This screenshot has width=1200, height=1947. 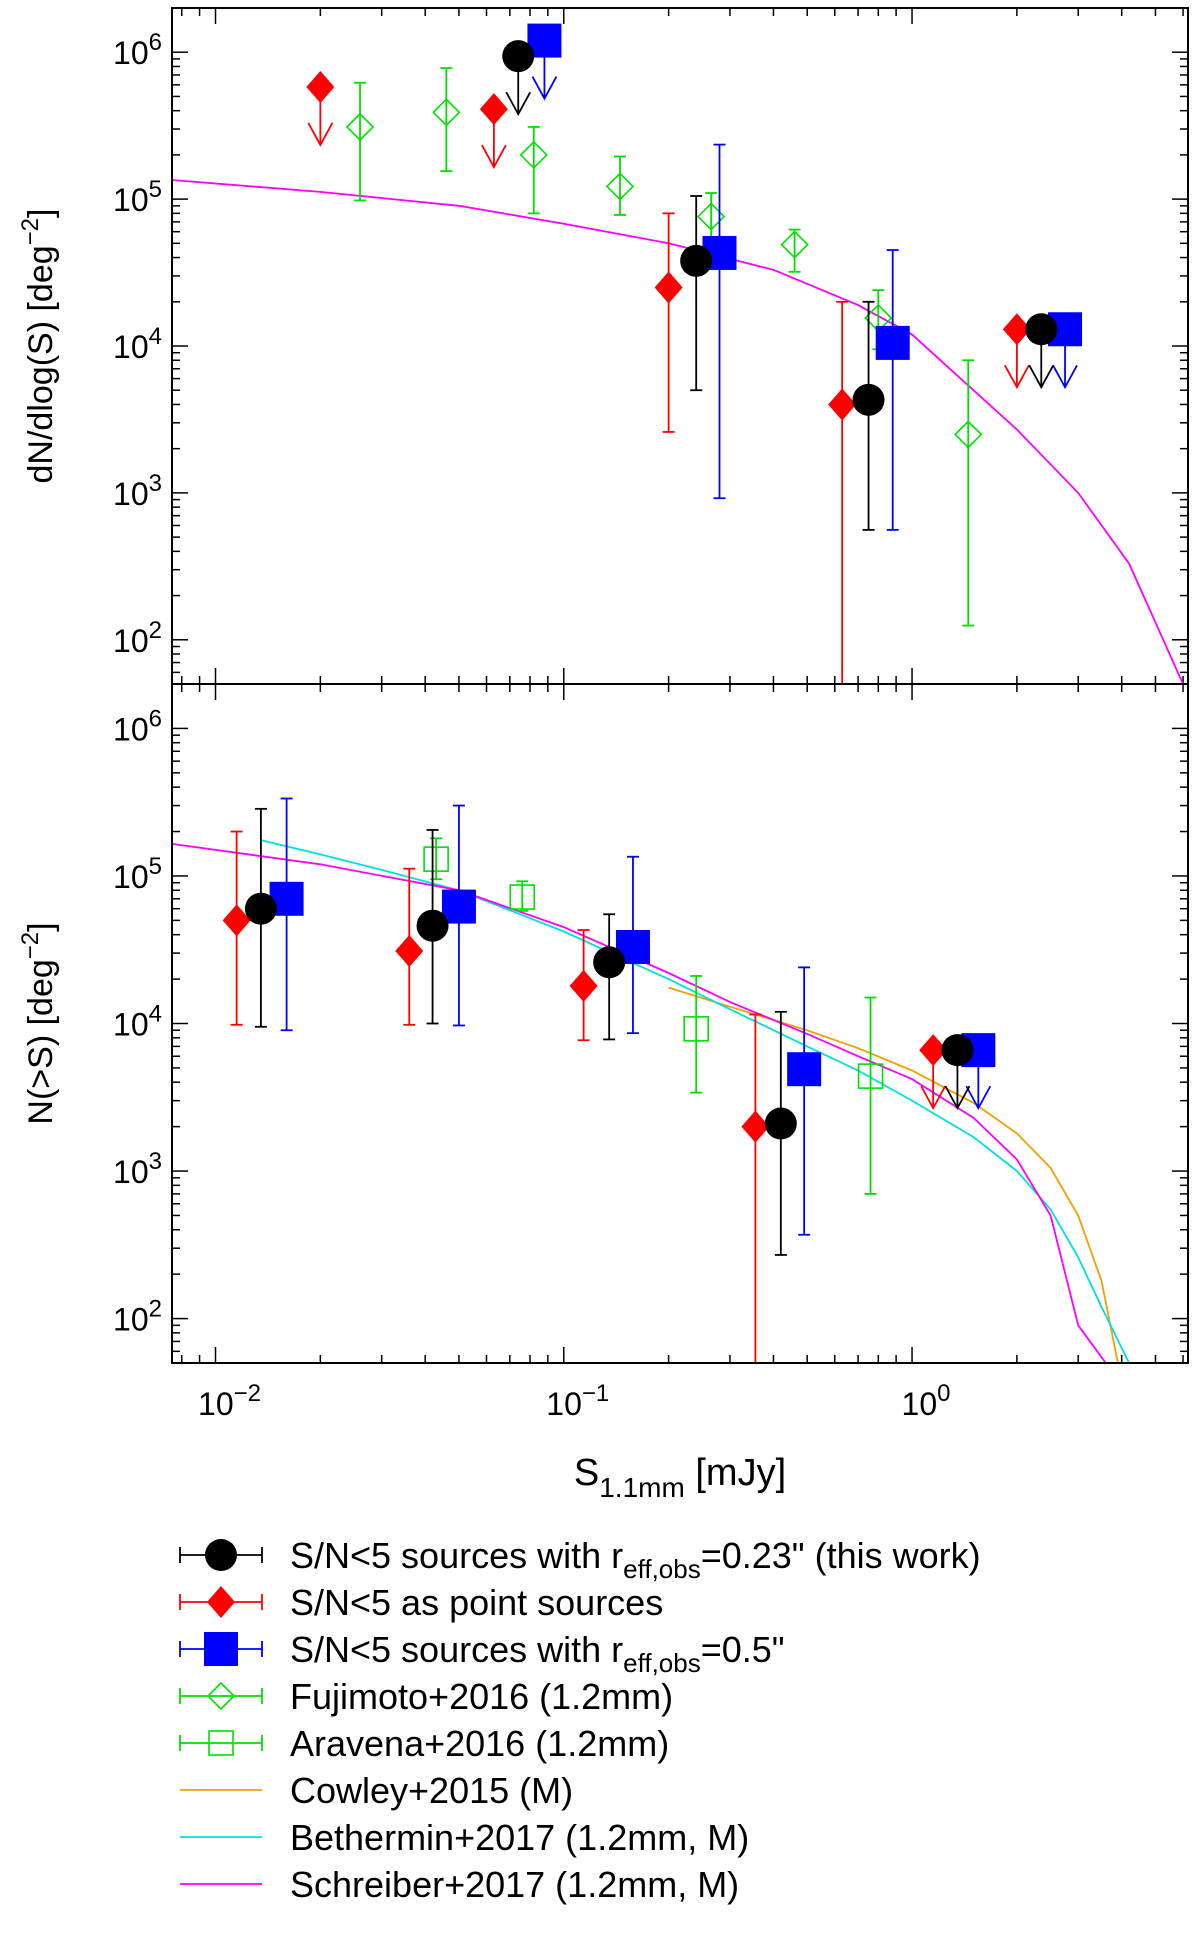 I want to click on series-aravena, so click(x=653, y=1016).